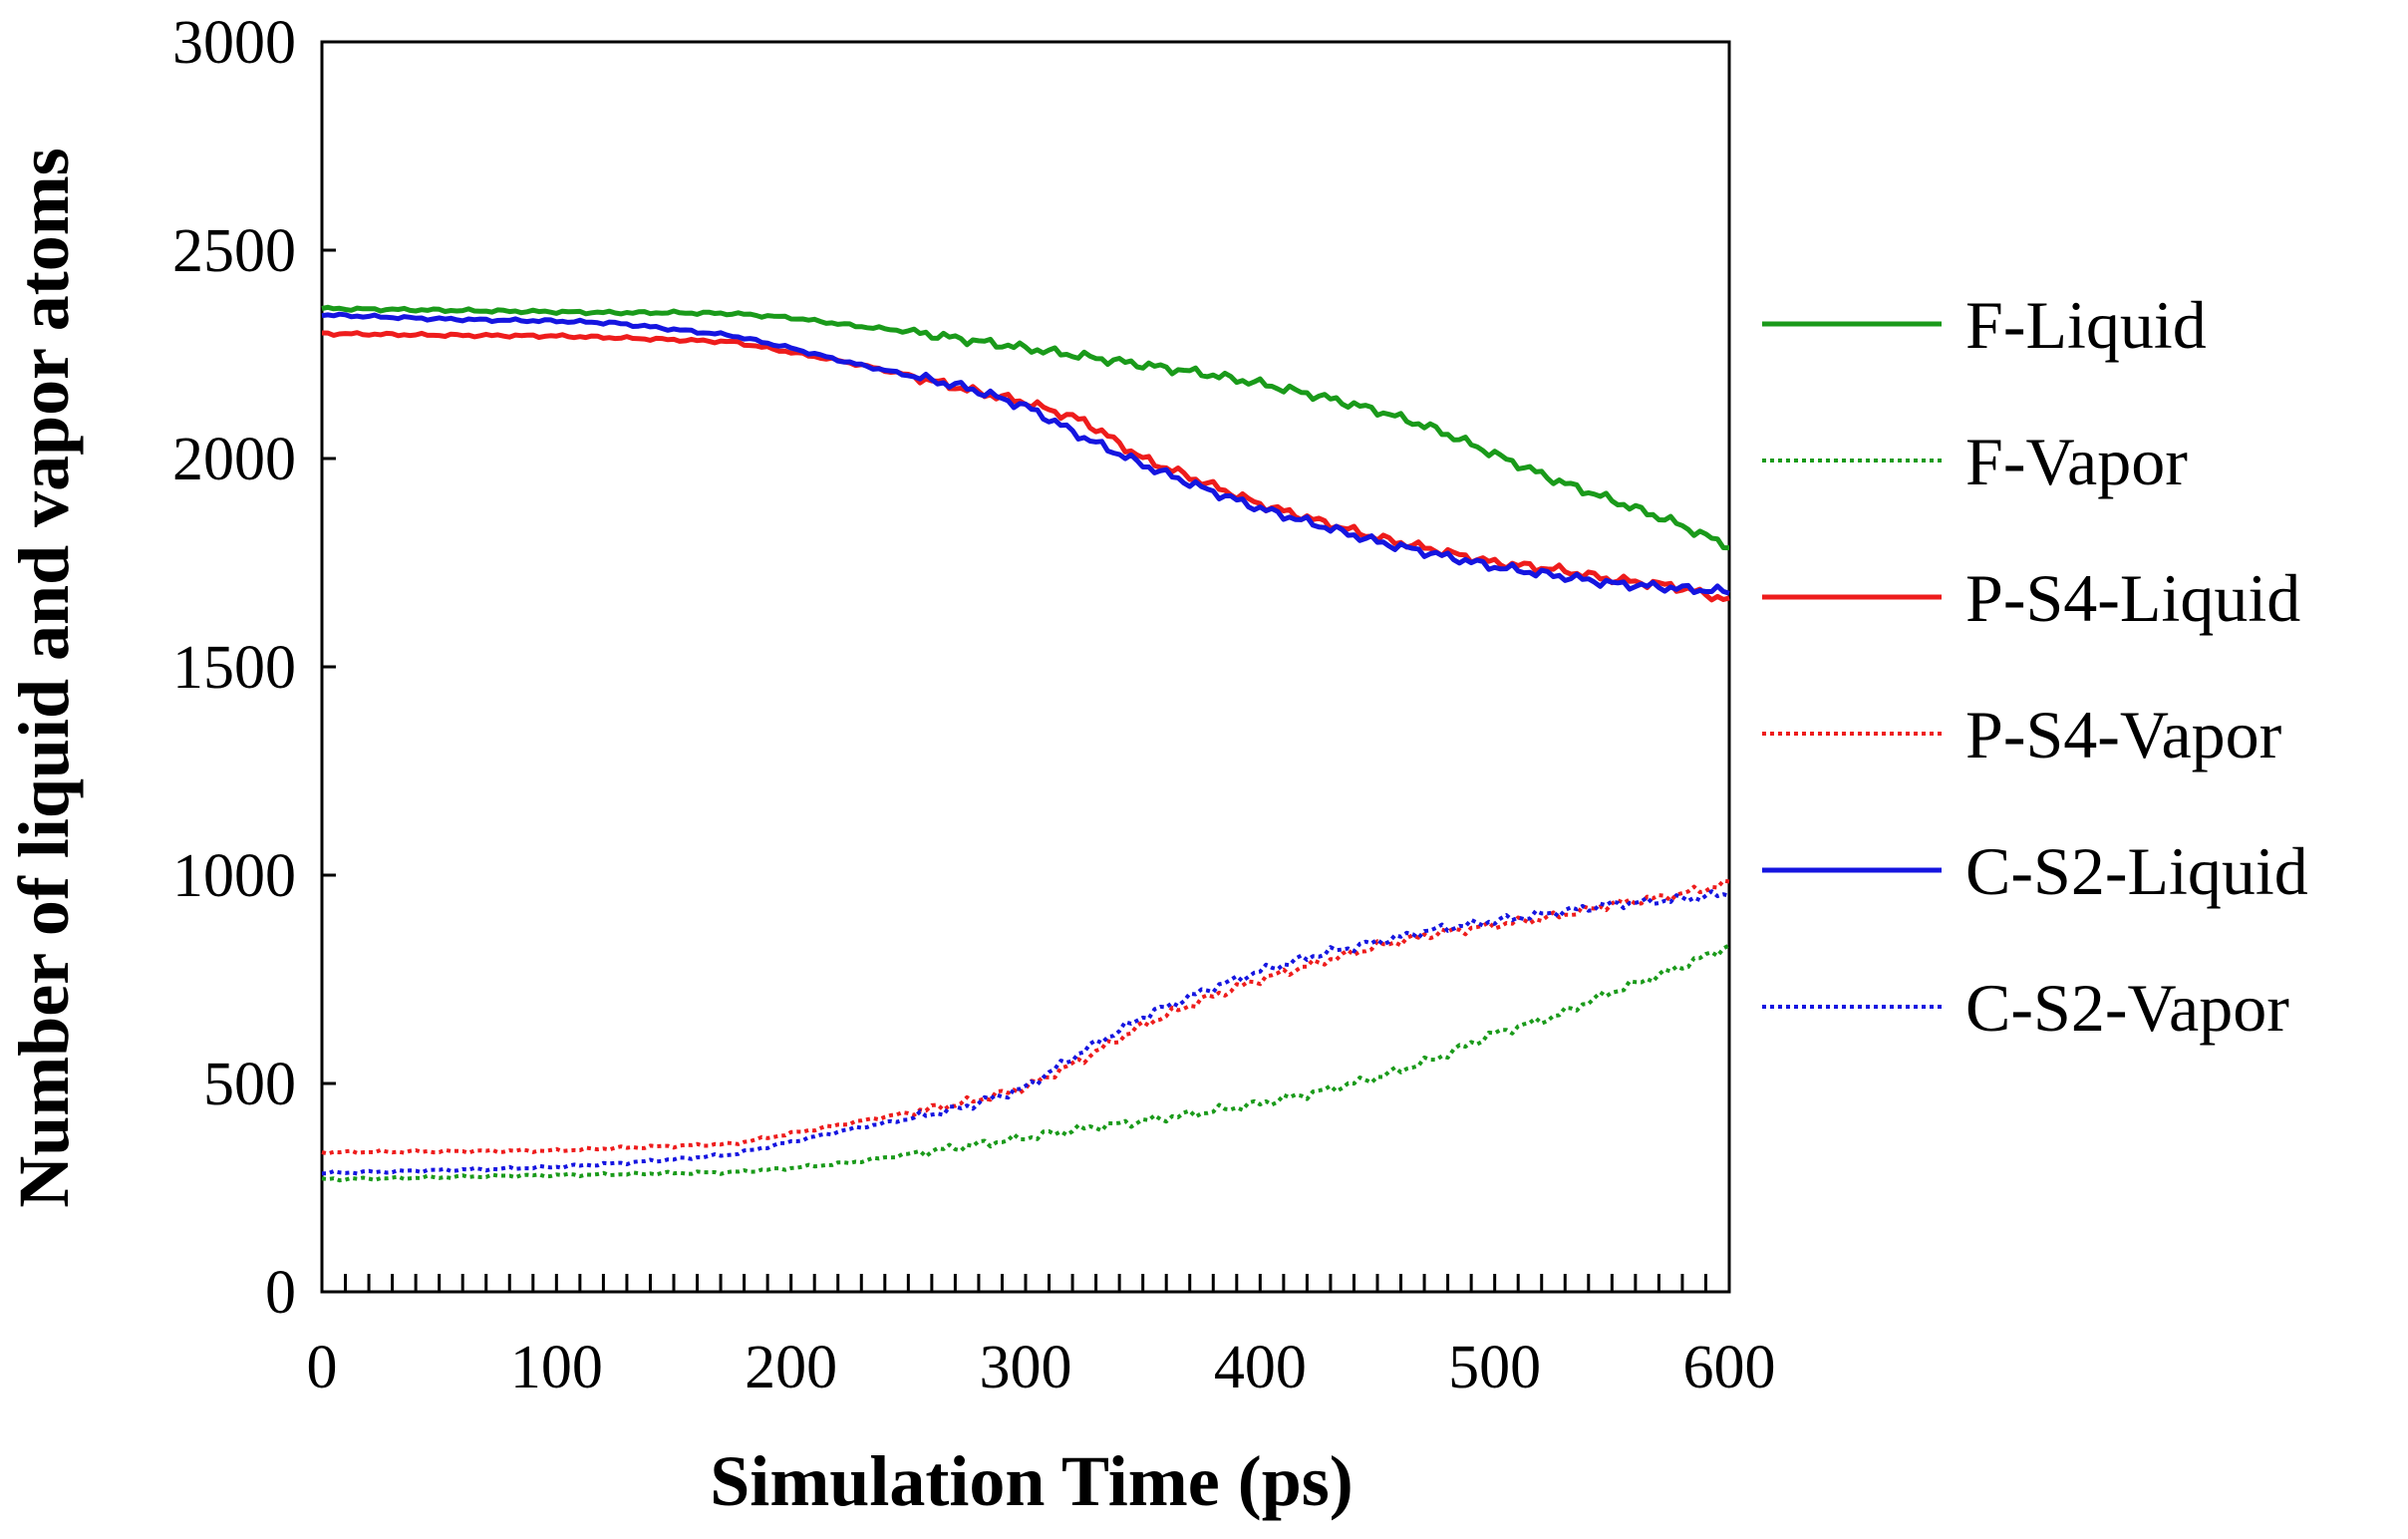 This screenshot has height=1539, width=2408. What do you see at coordinates (2136, 871) in the screenshot?
I see `legend-label: C-S2-Liquid` at bounding box center [2136, 871].